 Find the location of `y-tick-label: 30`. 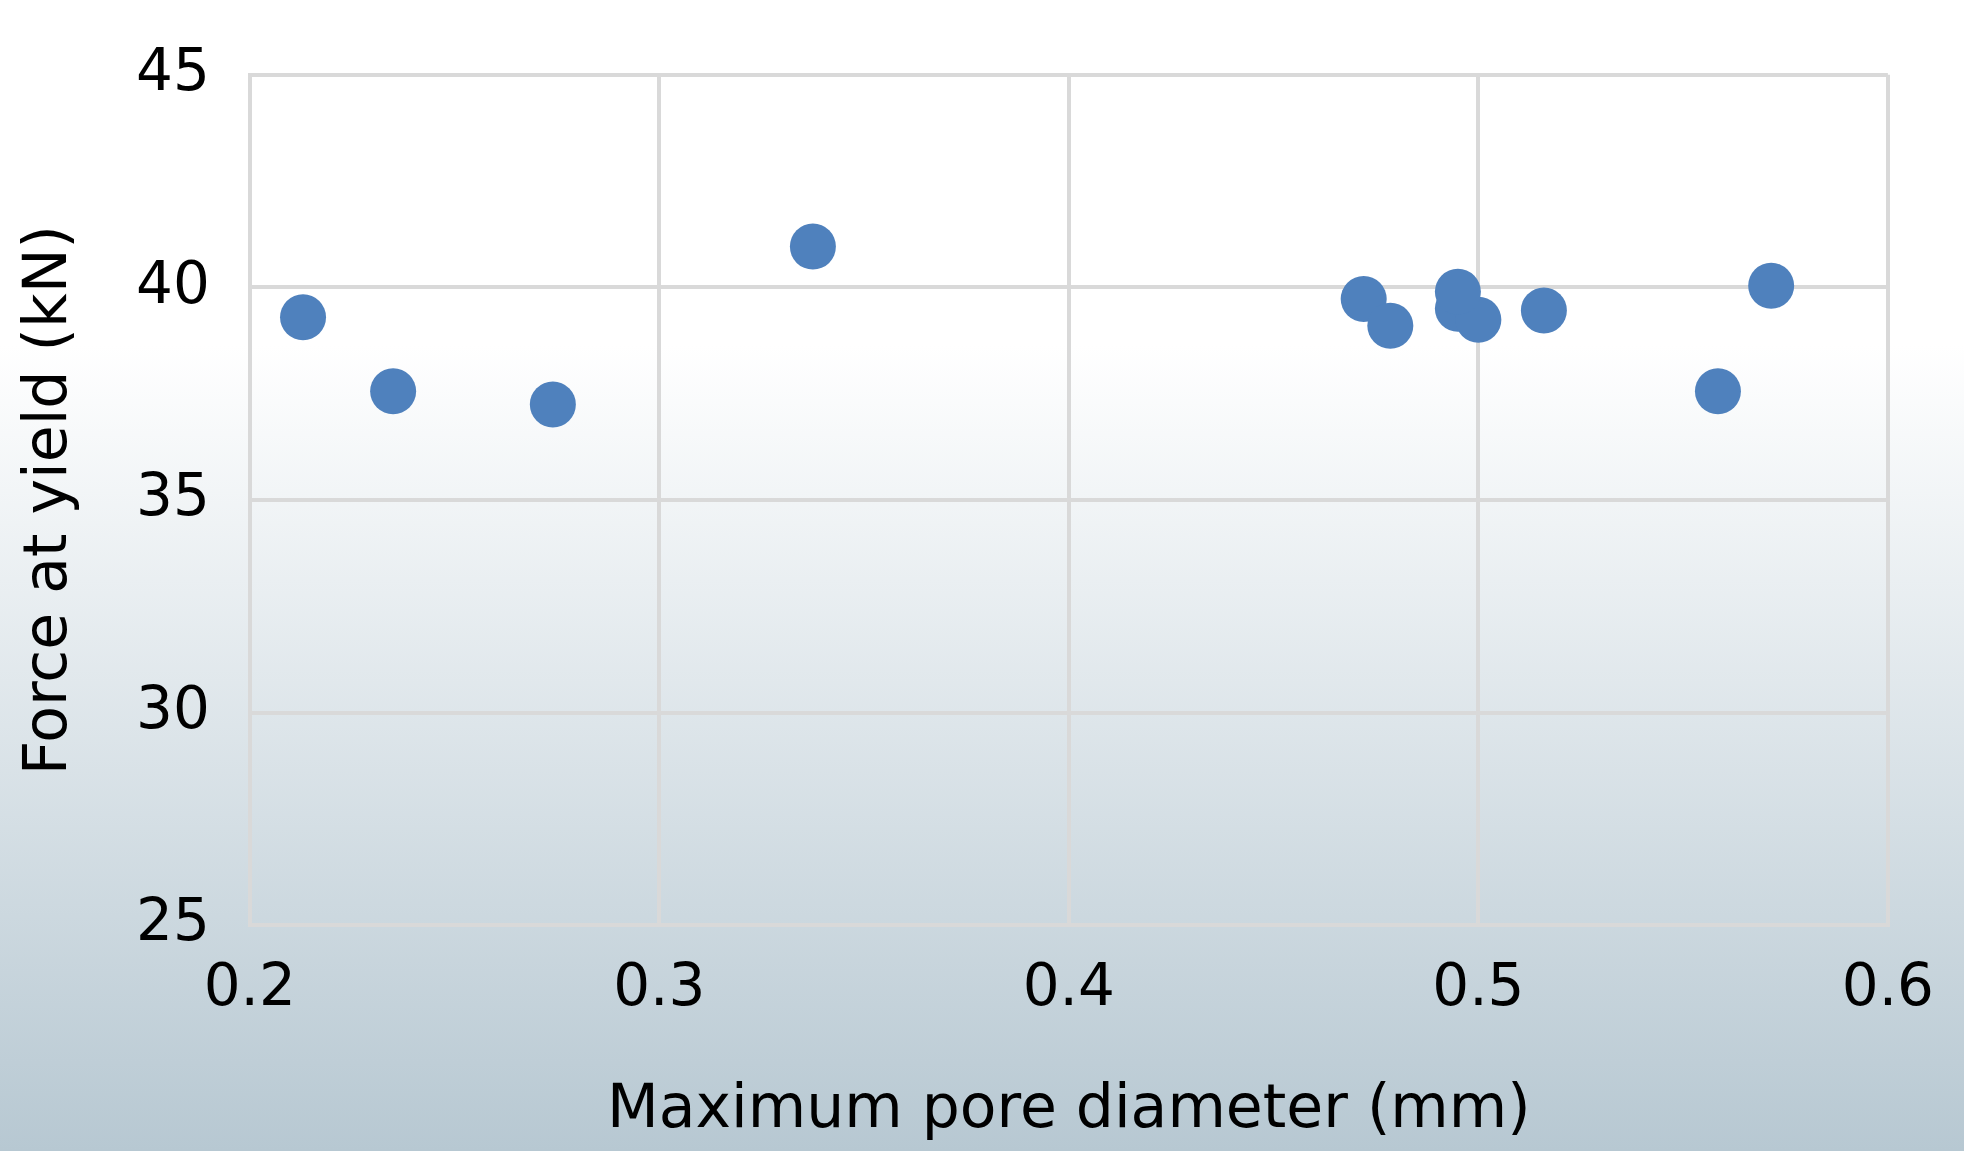

y-tick-label: 30 is located at coordinates (172, 707).